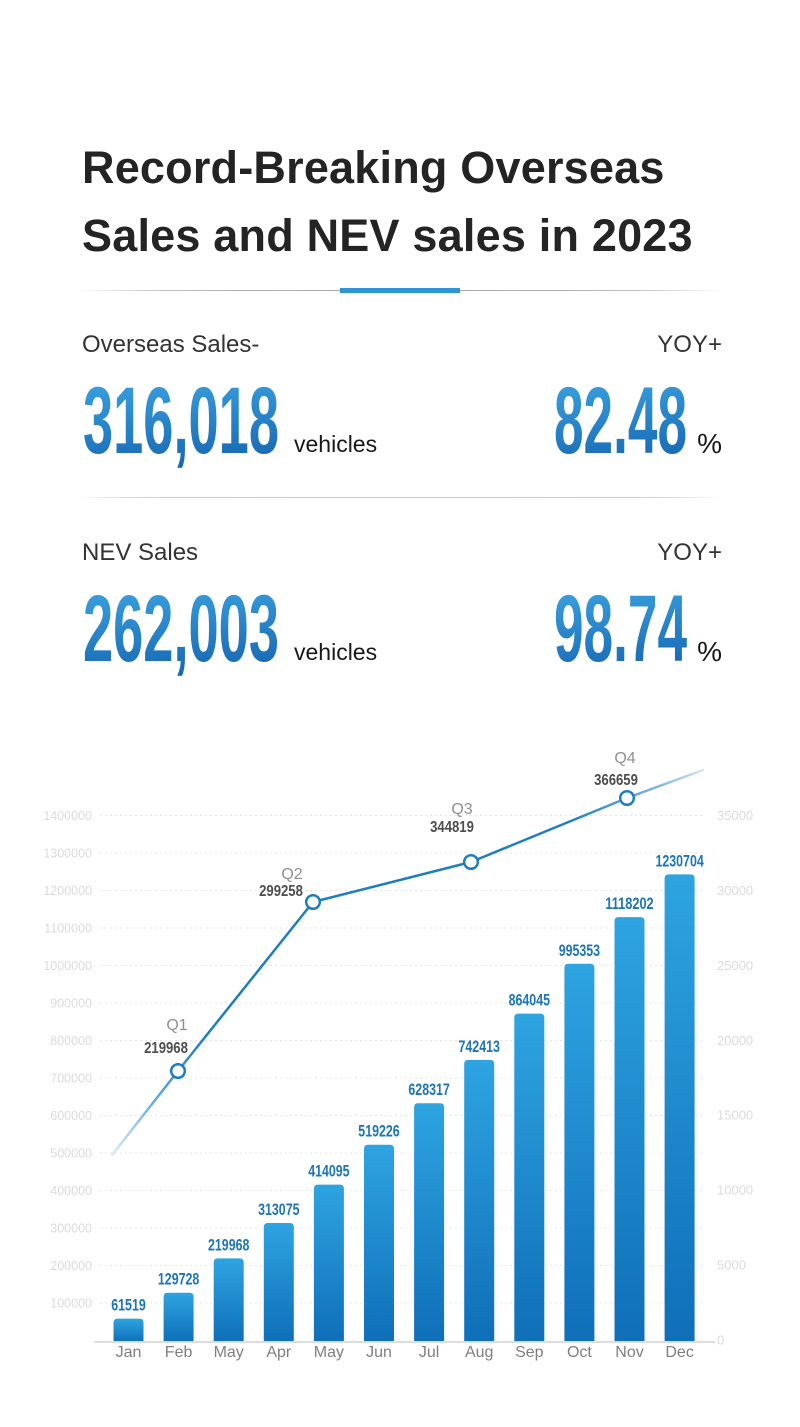 Image resolution: width=800 pixels, height=1427 pixels. I want to click on quarter-label: Q4, so click(624, 758).